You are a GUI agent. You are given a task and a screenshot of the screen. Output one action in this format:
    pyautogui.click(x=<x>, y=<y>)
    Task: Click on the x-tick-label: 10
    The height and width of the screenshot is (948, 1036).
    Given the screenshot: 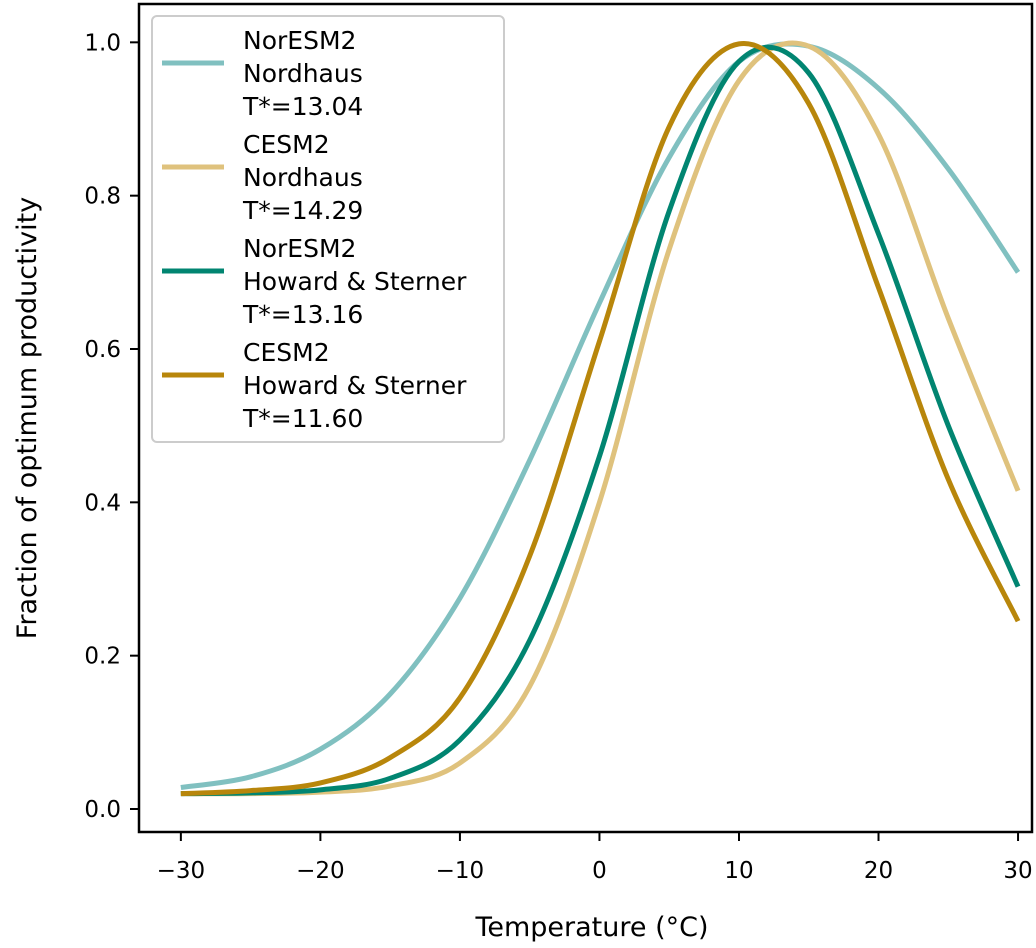 What is the action you would take?
    pyautogui.click(x=738, y=871)
    